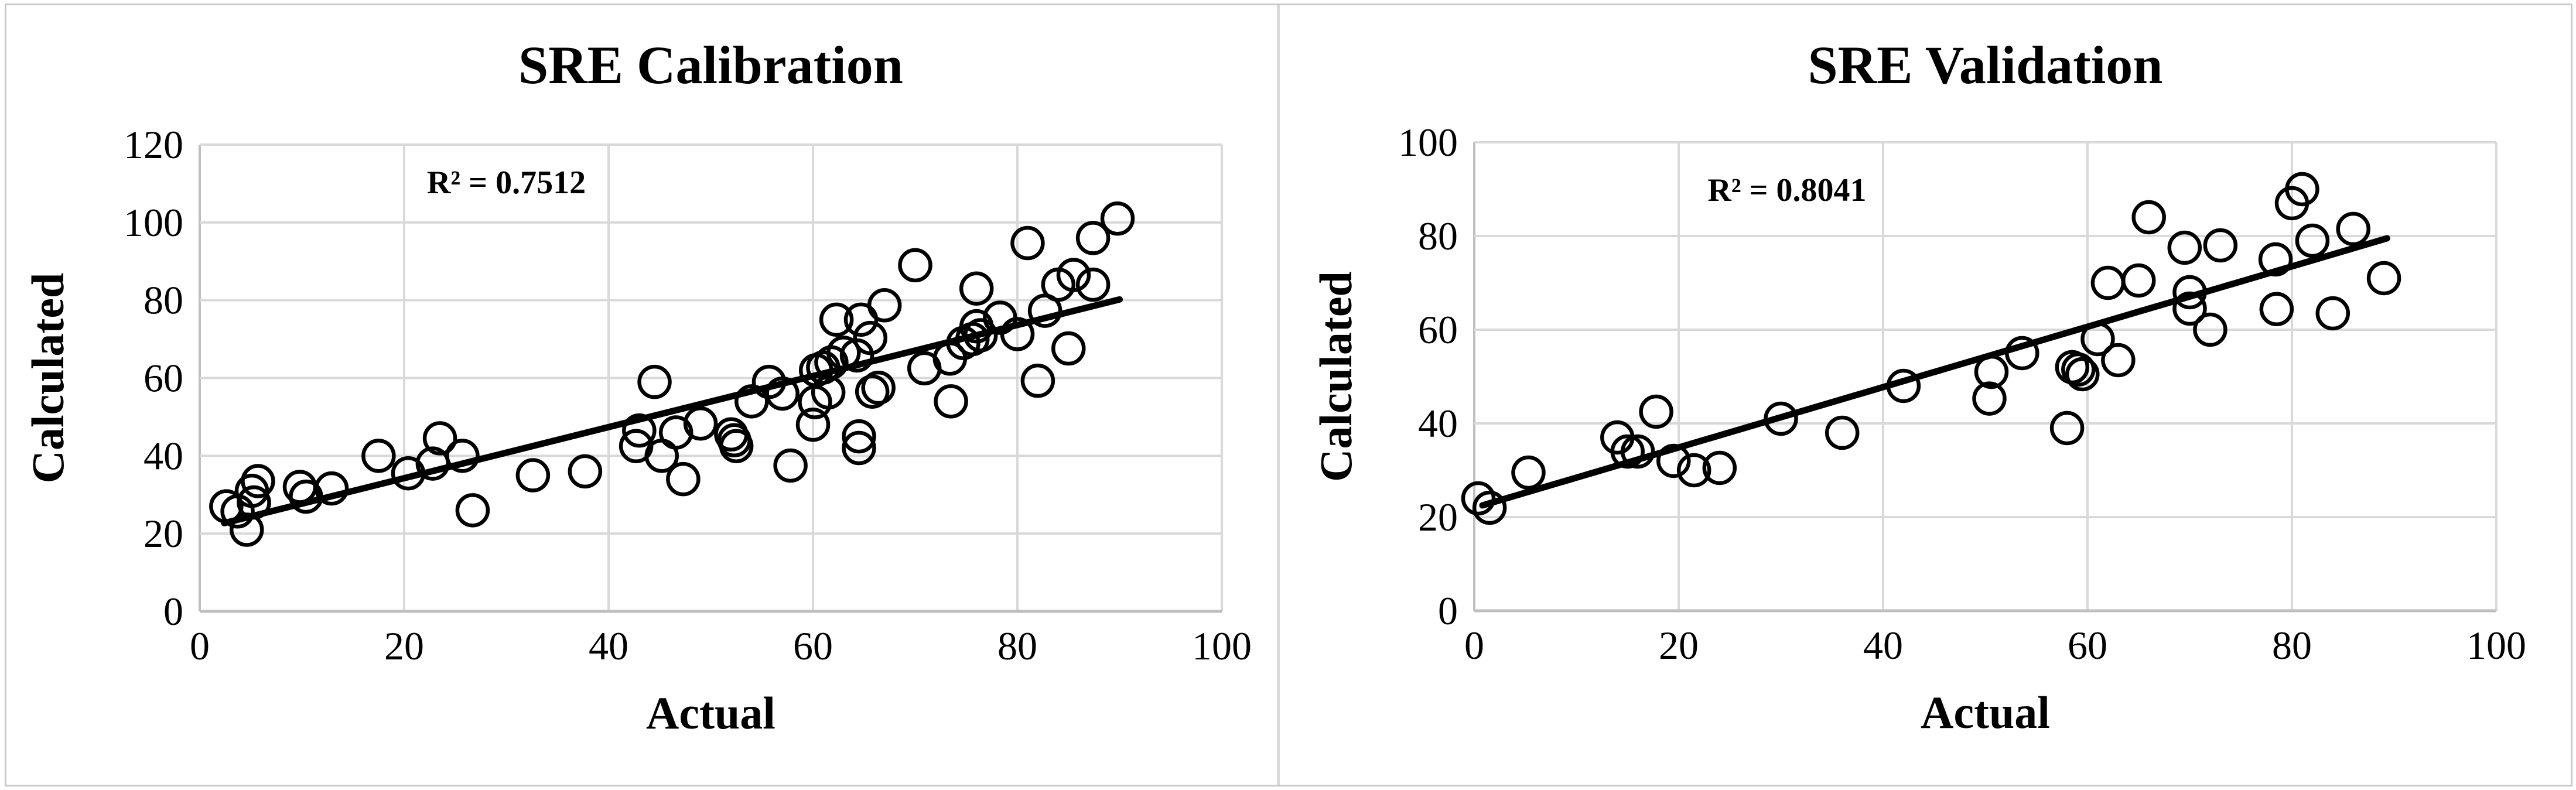 The width and height of the screenshot is (2576, 790). I want to click on y-tick-label: 120, so click(154, 144).